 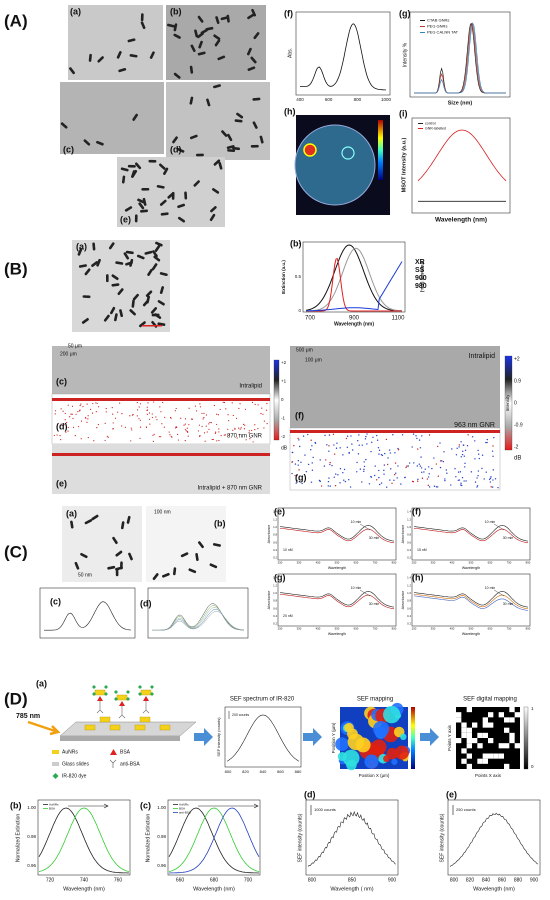 What do you see at coordinates (275, 608) in the screenshot?
I see `y-tick-label: 0.6` at bounding box center [275, 608].